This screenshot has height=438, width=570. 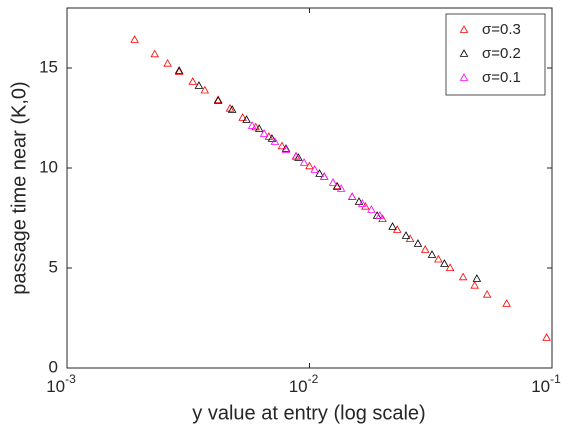 What do you see at coordinates (53, 366) in the screenshot?
I see `y-tick-label: 0` at bounding box center [53, 366].